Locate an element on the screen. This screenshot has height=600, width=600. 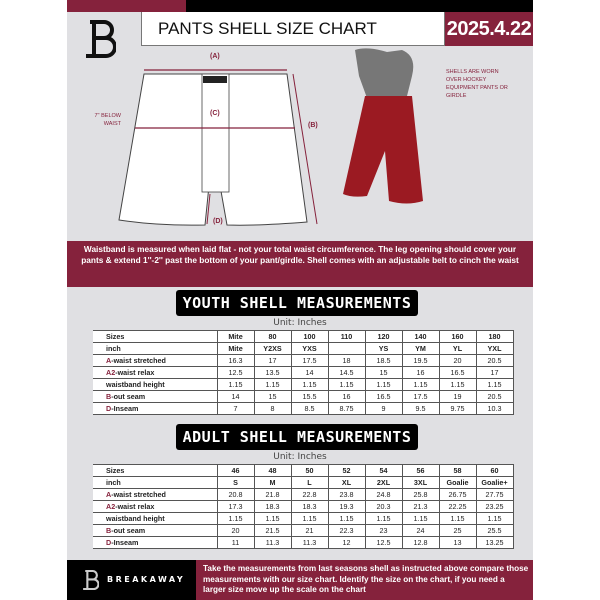
table-cell: YL is located at coordinates (457, 348).